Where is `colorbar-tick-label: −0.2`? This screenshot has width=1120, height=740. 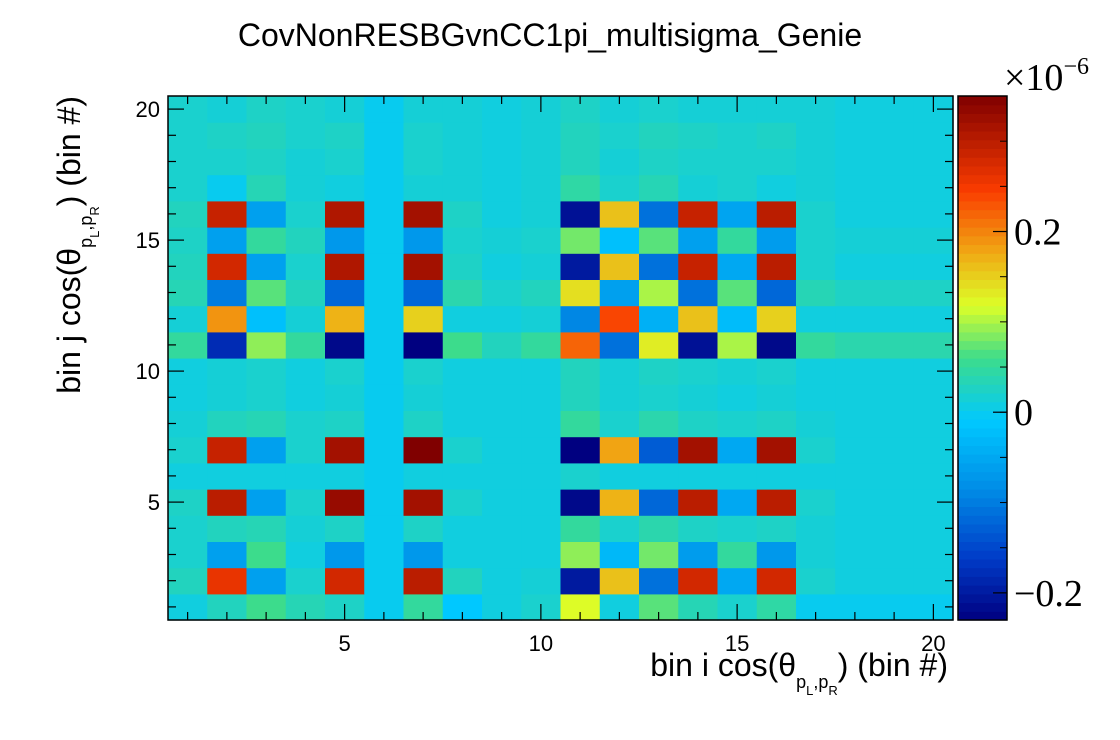
colorbar-tick-label: −0.2 is located at coordinates (1048, 594).